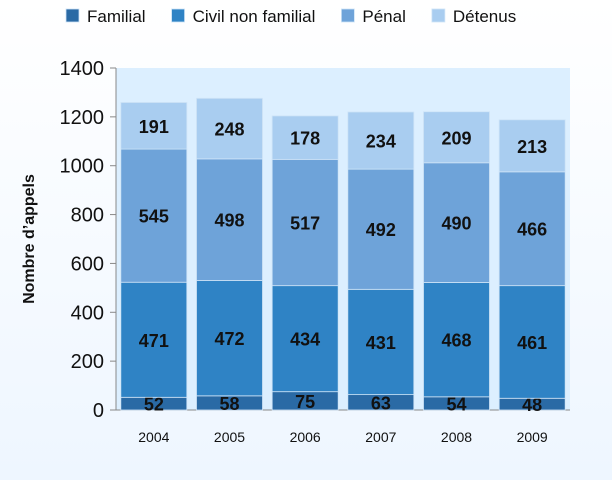 The height and width of the screenshot is (485, 612). I want to click on data-label: 48, so click(532, 405).